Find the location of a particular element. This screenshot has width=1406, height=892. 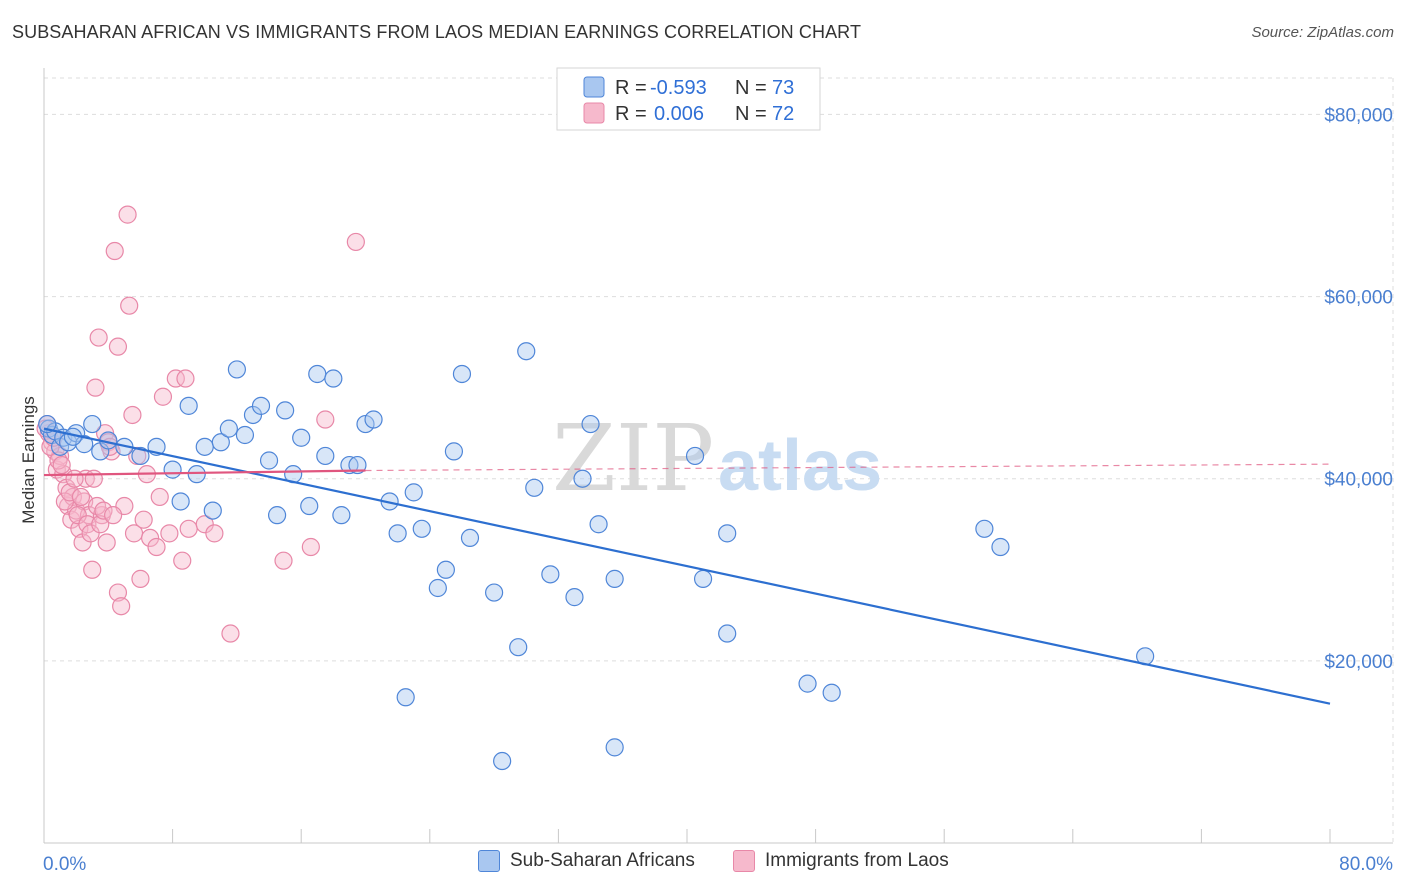

y-axis-label: Median Earnings is located at coordinates (28, 460).